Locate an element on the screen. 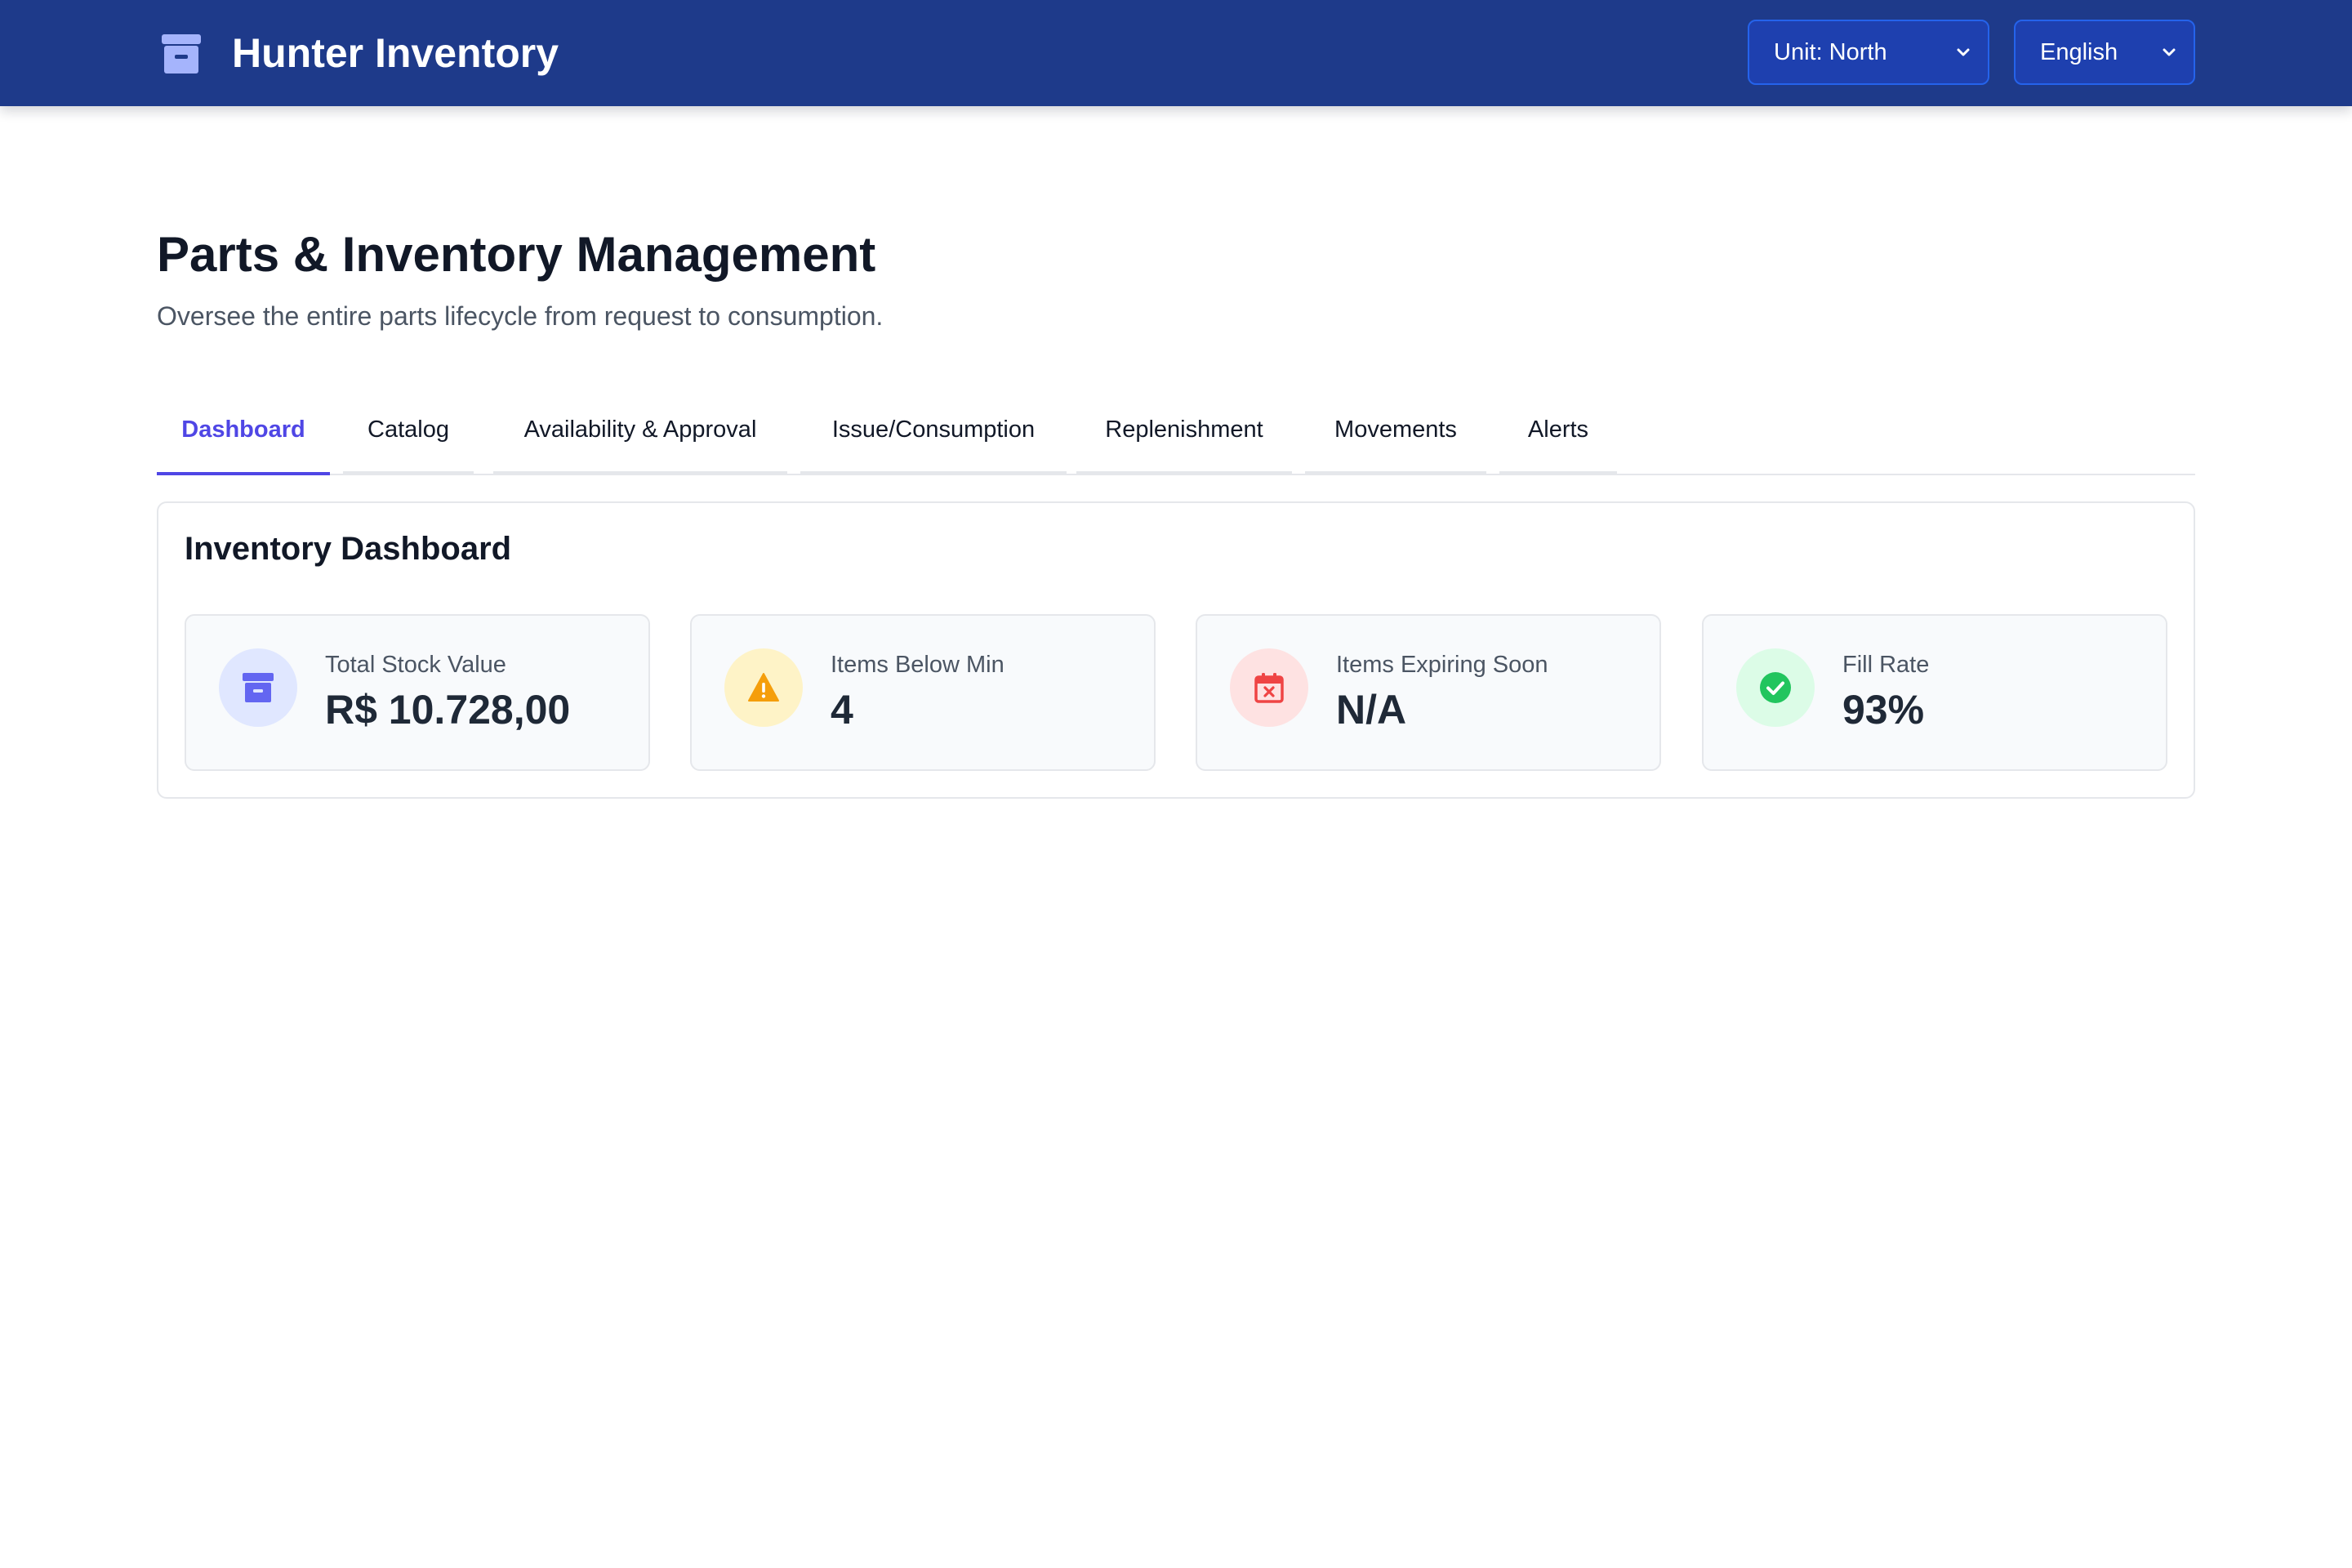 The width and height of the screenshot is (2352, 1568). kpi-value: N/A is located at coordinates (1371, 710).